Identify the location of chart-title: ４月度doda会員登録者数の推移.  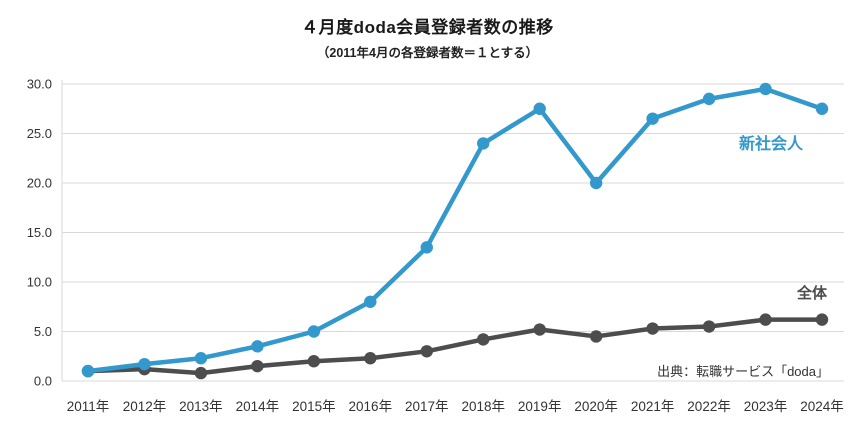
(427, 27).